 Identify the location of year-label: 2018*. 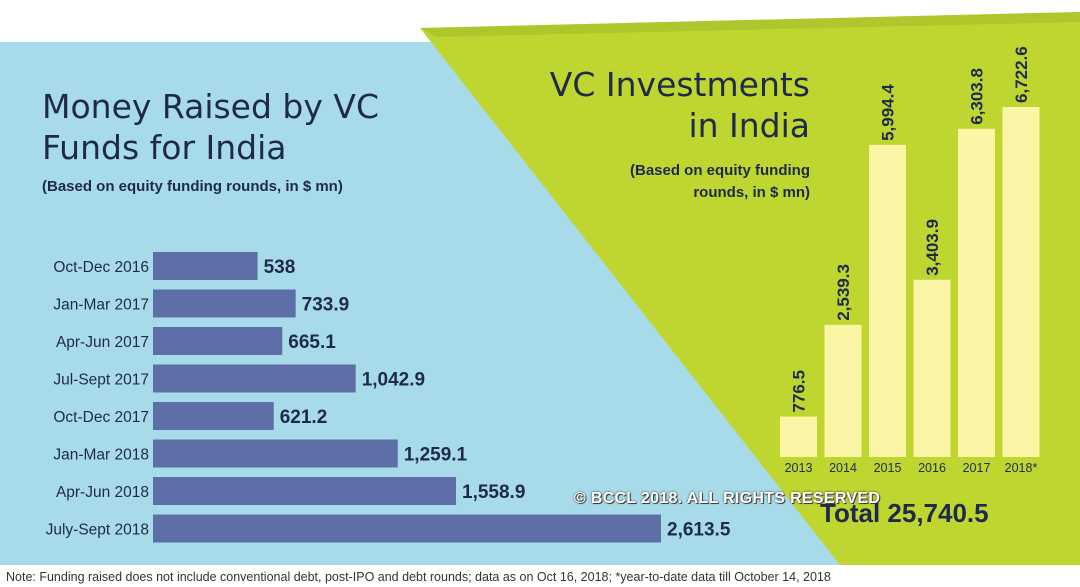
(1021, 468).